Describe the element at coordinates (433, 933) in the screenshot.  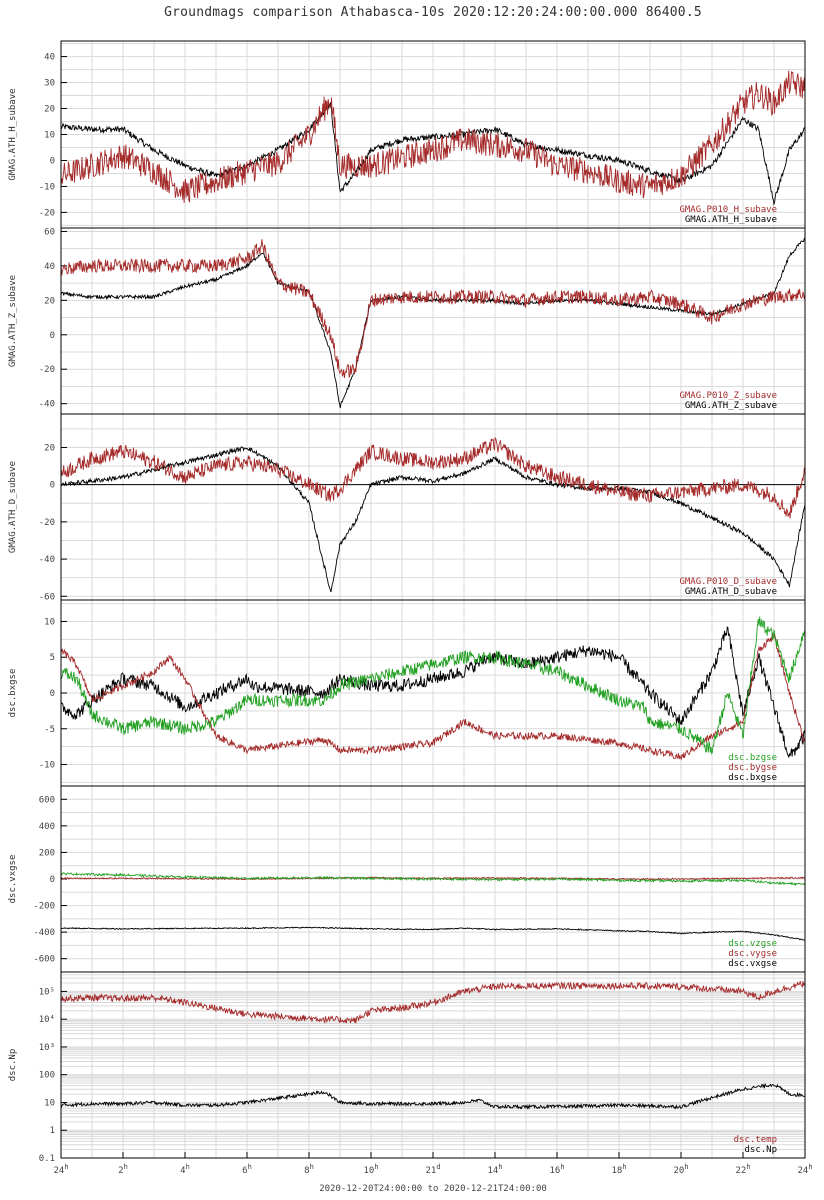
I see `series-line-dsc-vxgse` at that location.